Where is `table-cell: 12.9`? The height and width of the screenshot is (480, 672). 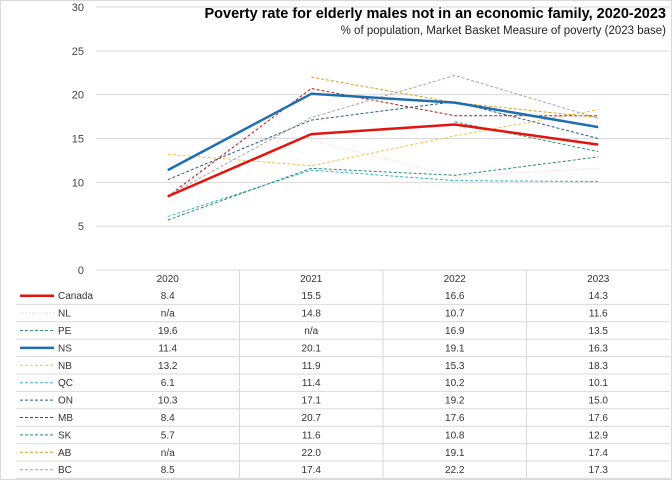 table-cell: 12.9 is located at coordinates (599, 435).